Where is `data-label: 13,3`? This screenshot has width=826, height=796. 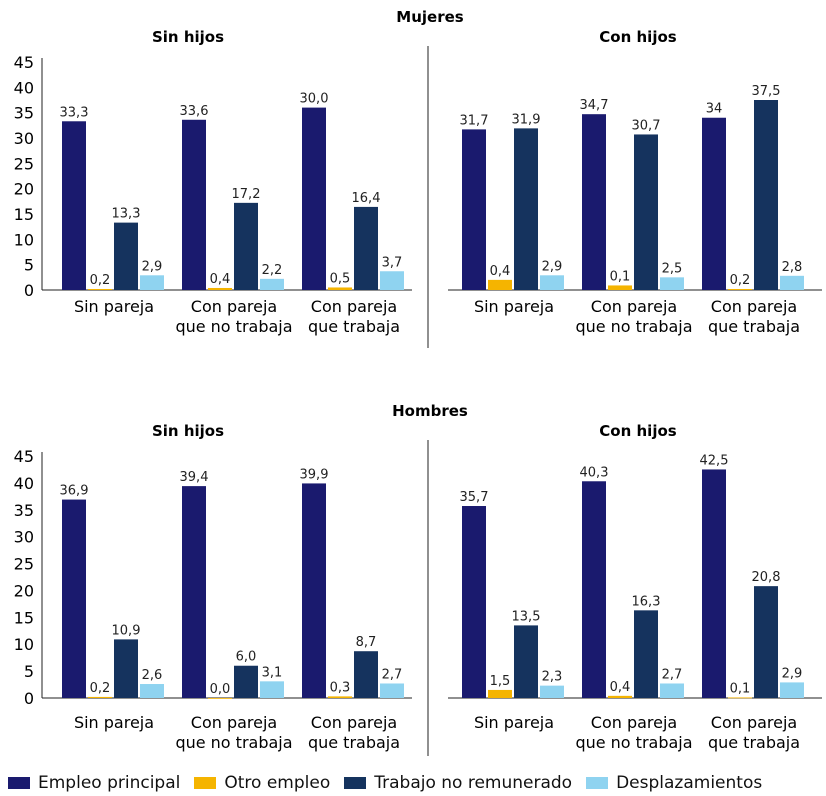 data-label: 13,3 is located at coordinates (126, 214).